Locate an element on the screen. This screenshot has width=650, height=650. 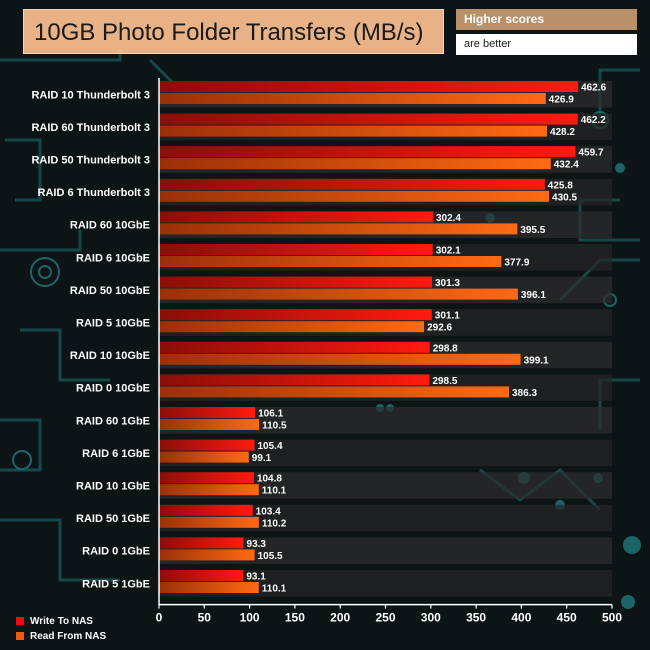
data-label: 93.1 is located at coordinates (256, 577).